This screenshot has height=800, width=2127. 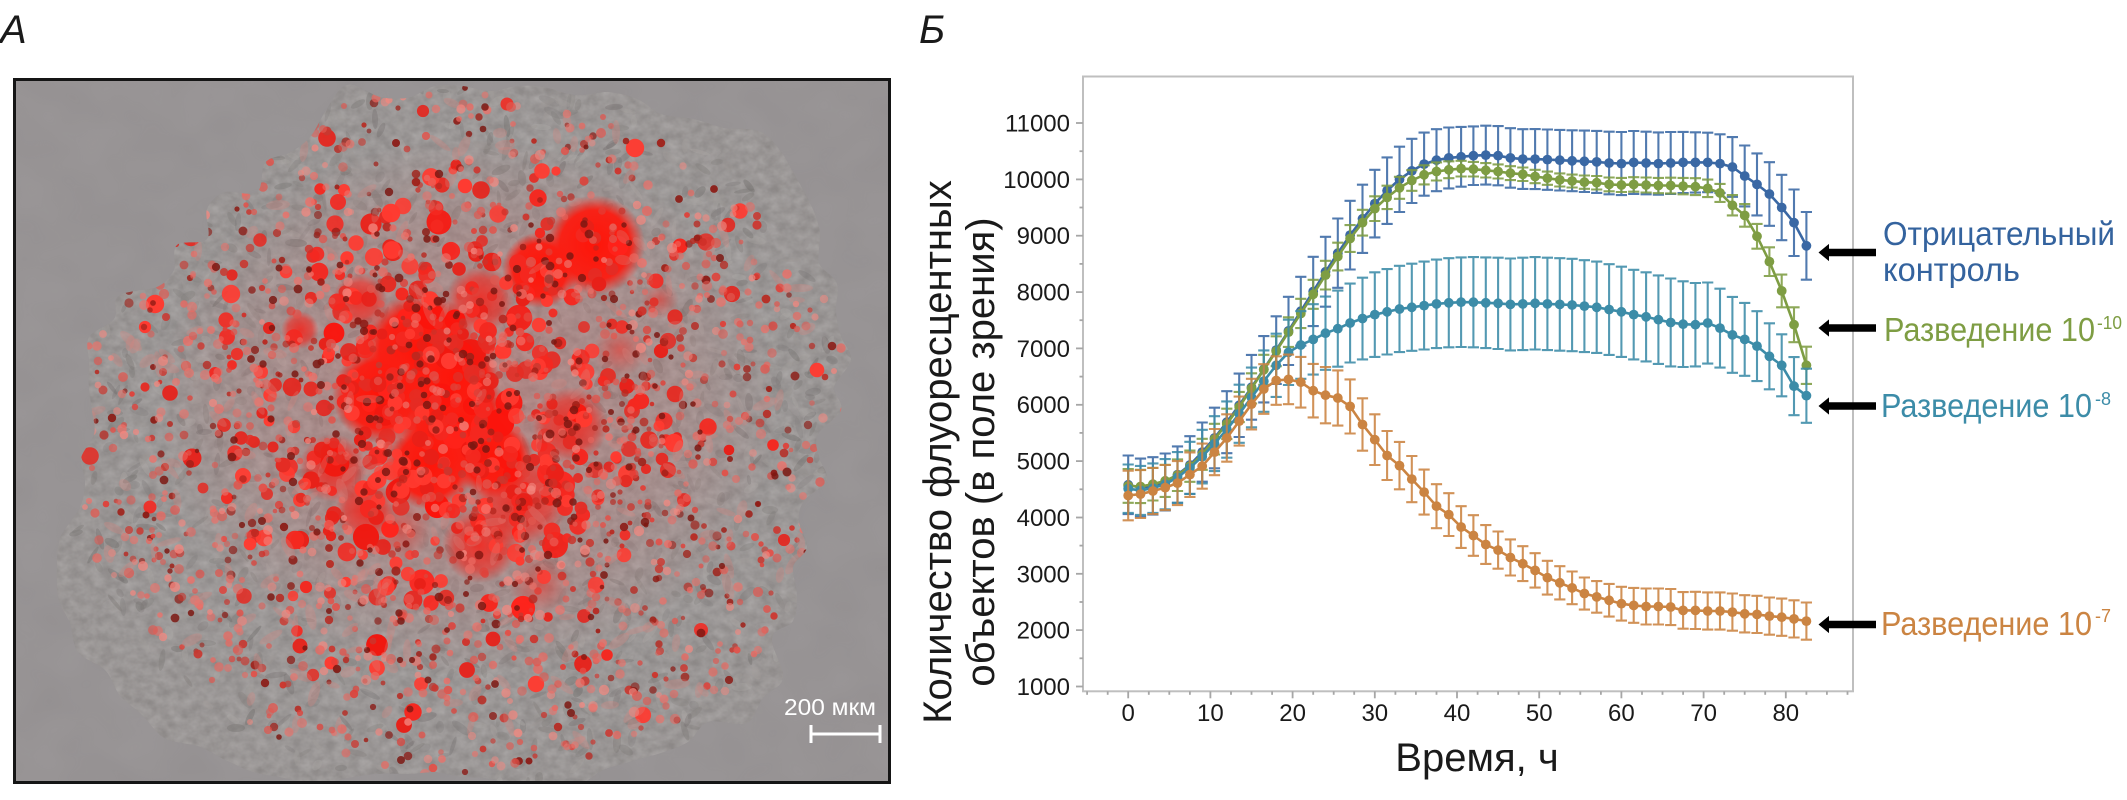 What do you see at coordinates (1043, 405) in the screenshot?
I see `svg-text: 6000` at bounding box center [1043, 405].